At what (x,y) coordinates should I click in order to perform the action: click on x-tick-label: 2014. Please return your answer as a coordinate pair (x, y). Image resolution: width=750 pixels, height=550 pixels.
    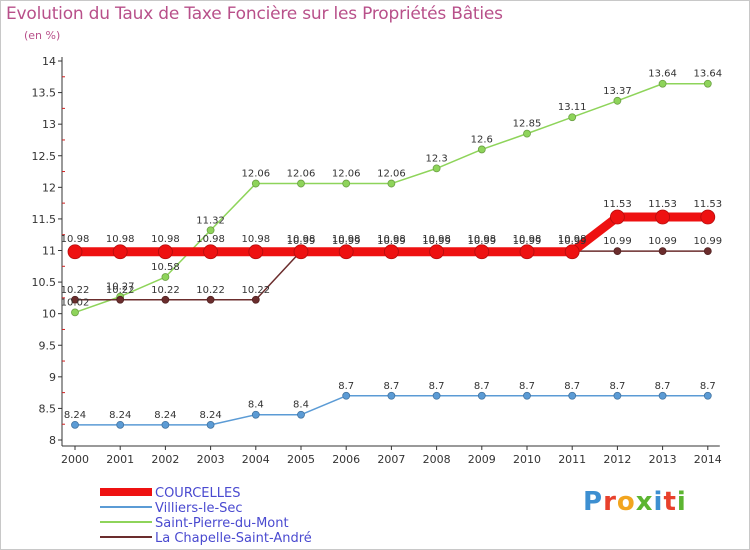
    Looking at the image, I should click on (708, 459).